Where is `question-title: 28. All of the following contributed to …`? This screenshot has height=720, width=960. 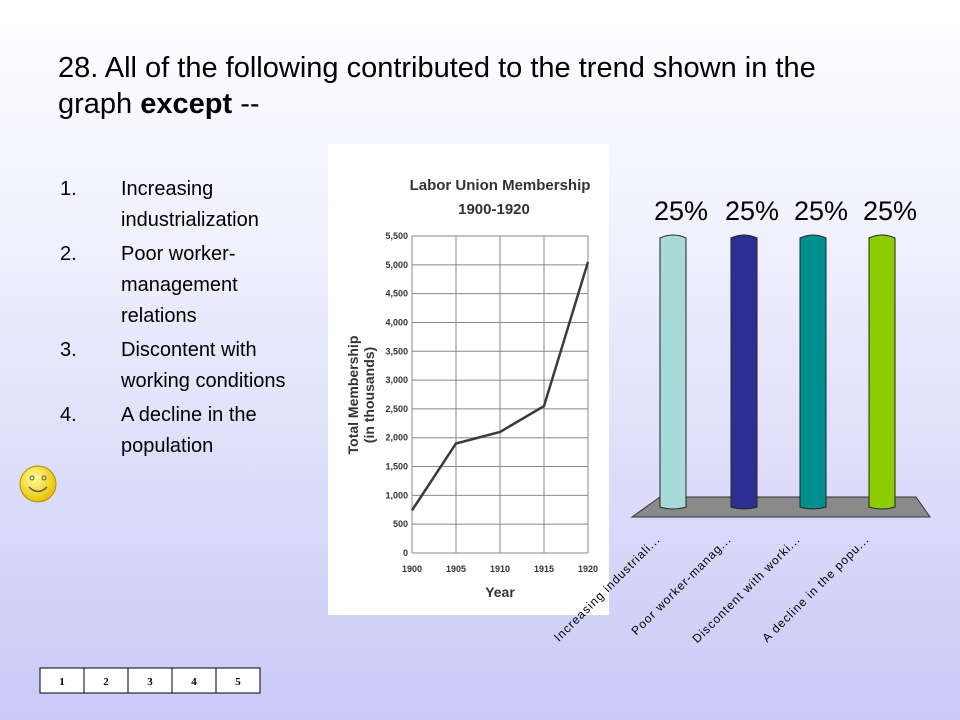 question-title: 28. All of the following contributed to … is located at coordinates (468, 86).